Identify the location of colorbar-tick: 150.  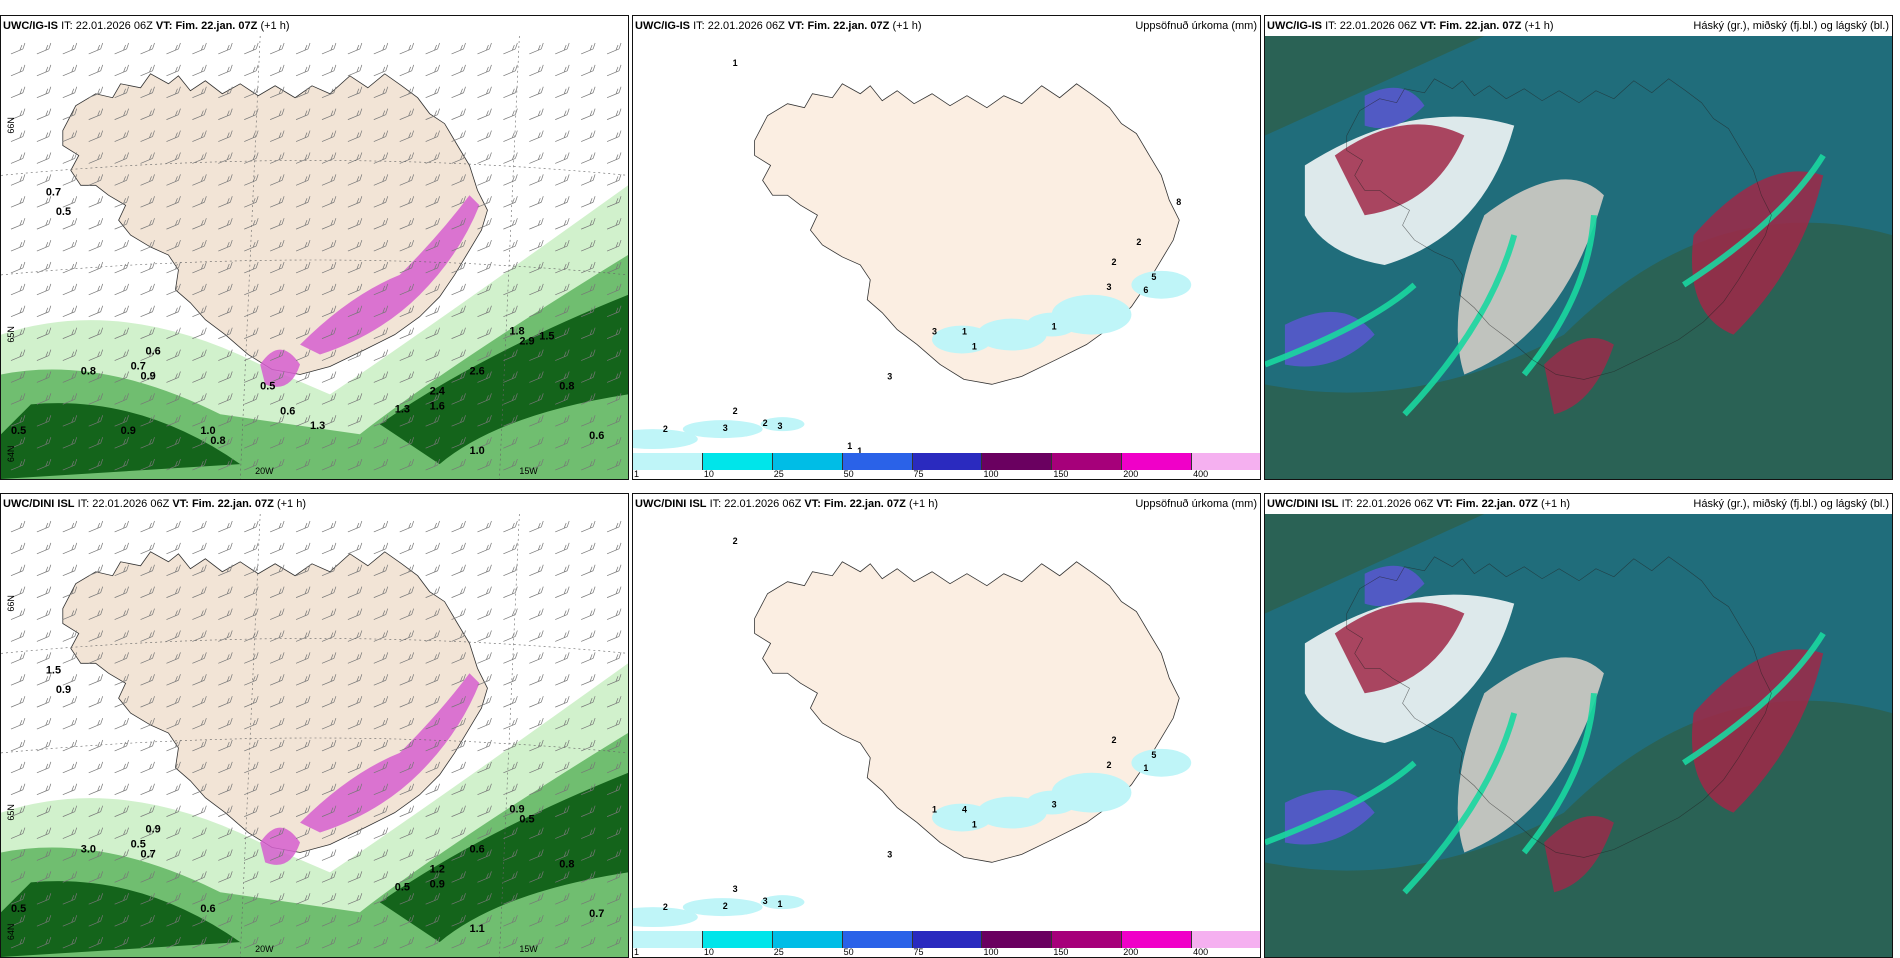
(1061, 952).